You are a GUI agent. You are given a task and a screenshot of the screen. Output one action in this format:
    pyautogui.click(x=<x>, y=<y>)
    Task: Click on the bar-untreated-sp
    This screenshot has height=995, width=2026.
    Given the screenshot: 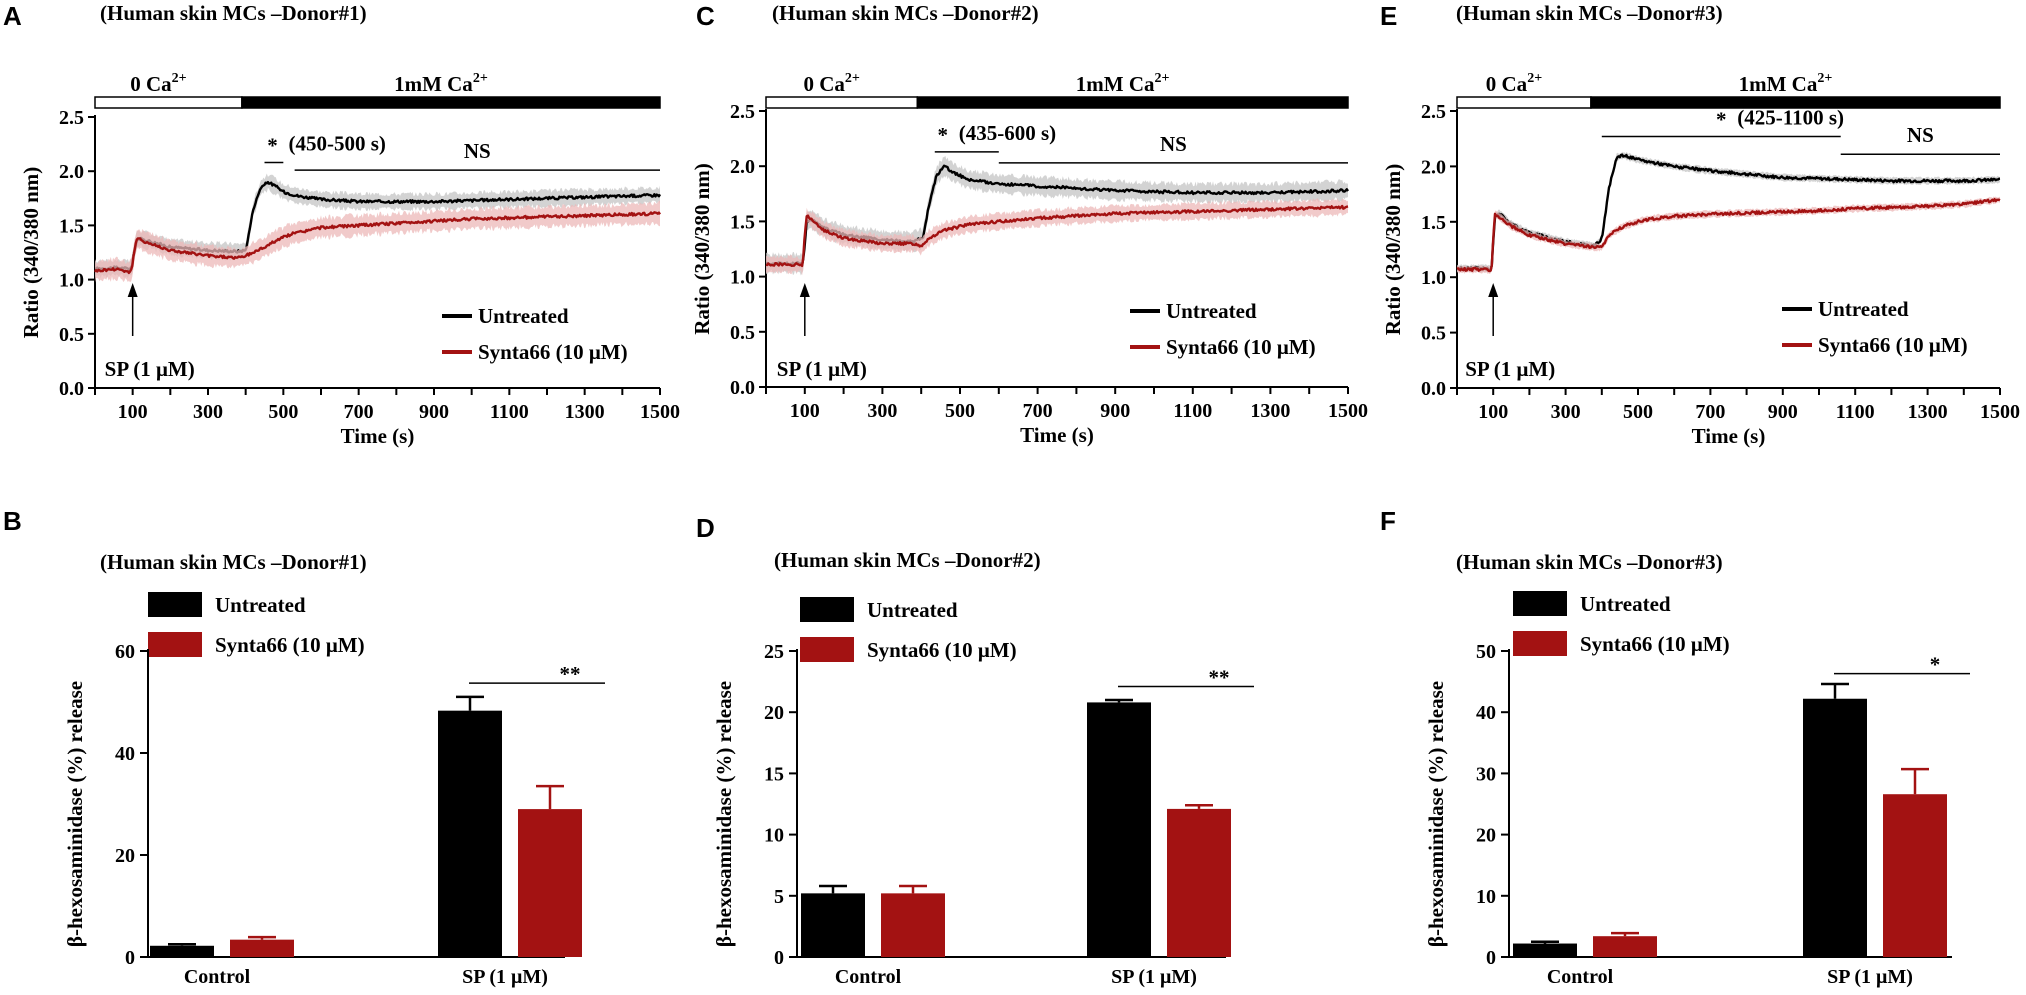 What is the action you would take?
    pyautogui.click(x=1119, y=829)
    